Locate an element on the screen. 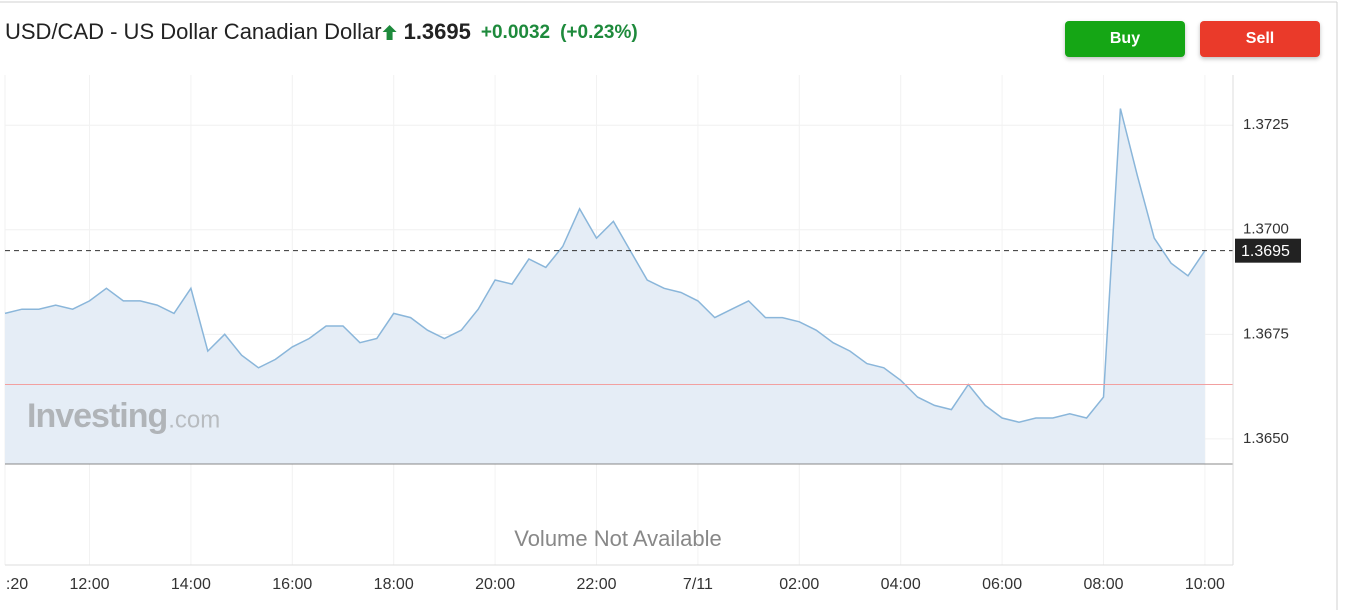  x-tick-label: 10:00 is located at coordinates (1205, 584).